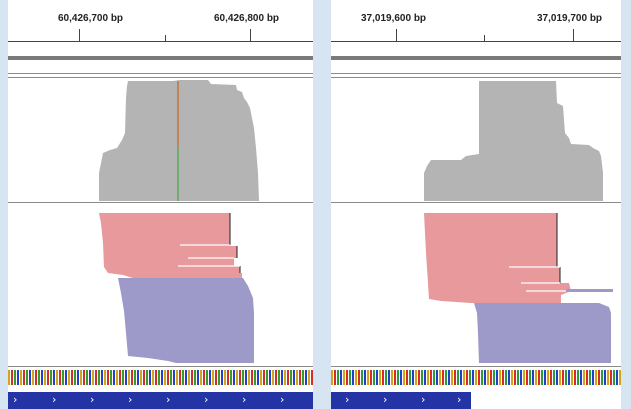 This screenshot has height=409, width=631. Describe the element at coordinates (513, 141) in the screenshot. I see `coverage-histogram` at that location.